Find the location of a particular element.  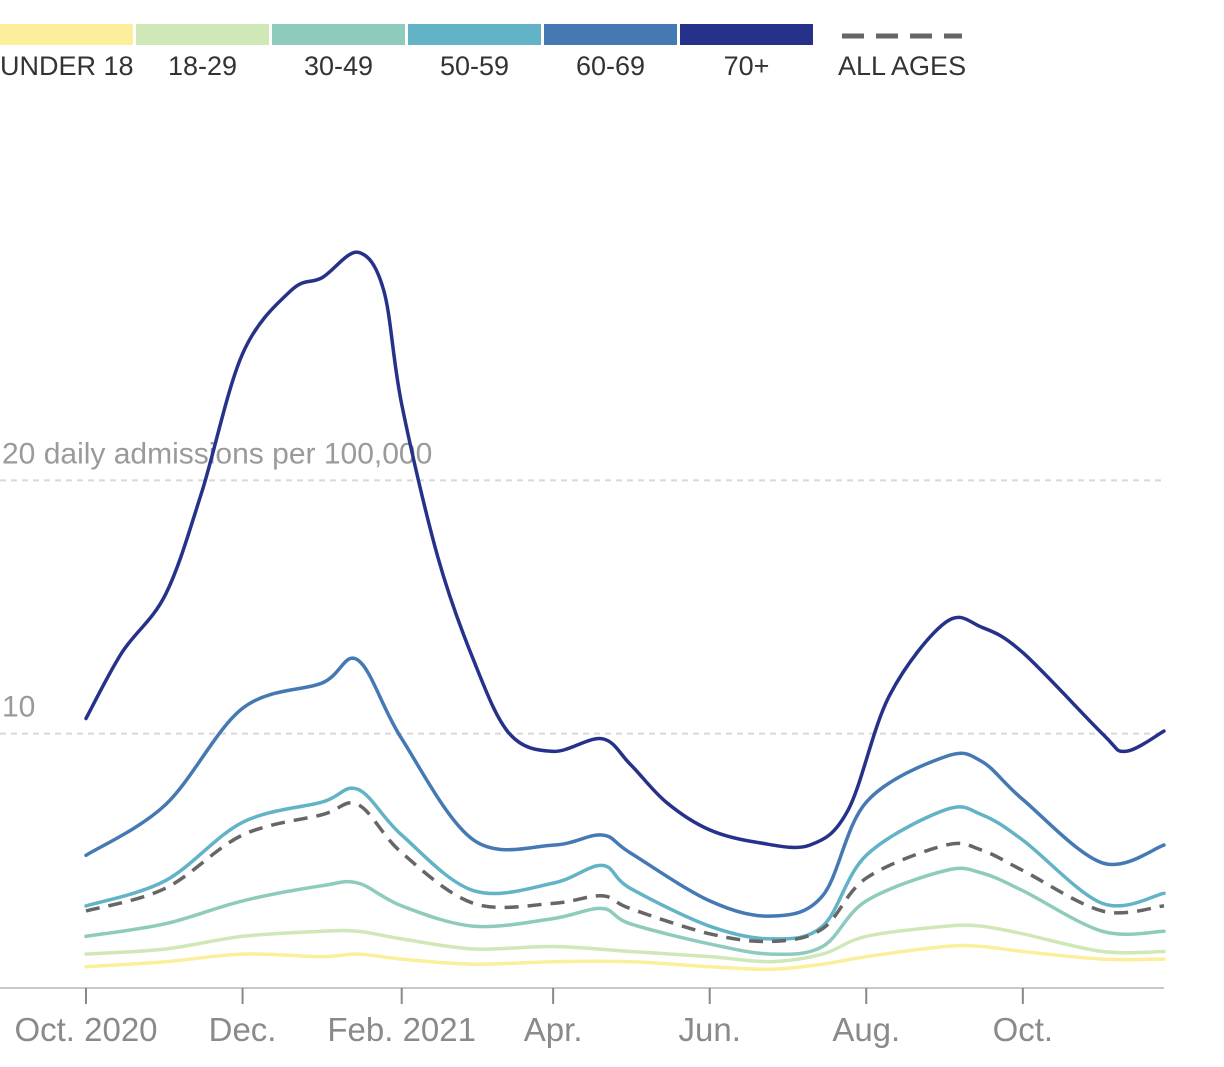

x-axis: Oct. 2020 Dec. Feb. 2021 Apr. Jun. Aug. Oct. is located at coordinates (582, 1017).